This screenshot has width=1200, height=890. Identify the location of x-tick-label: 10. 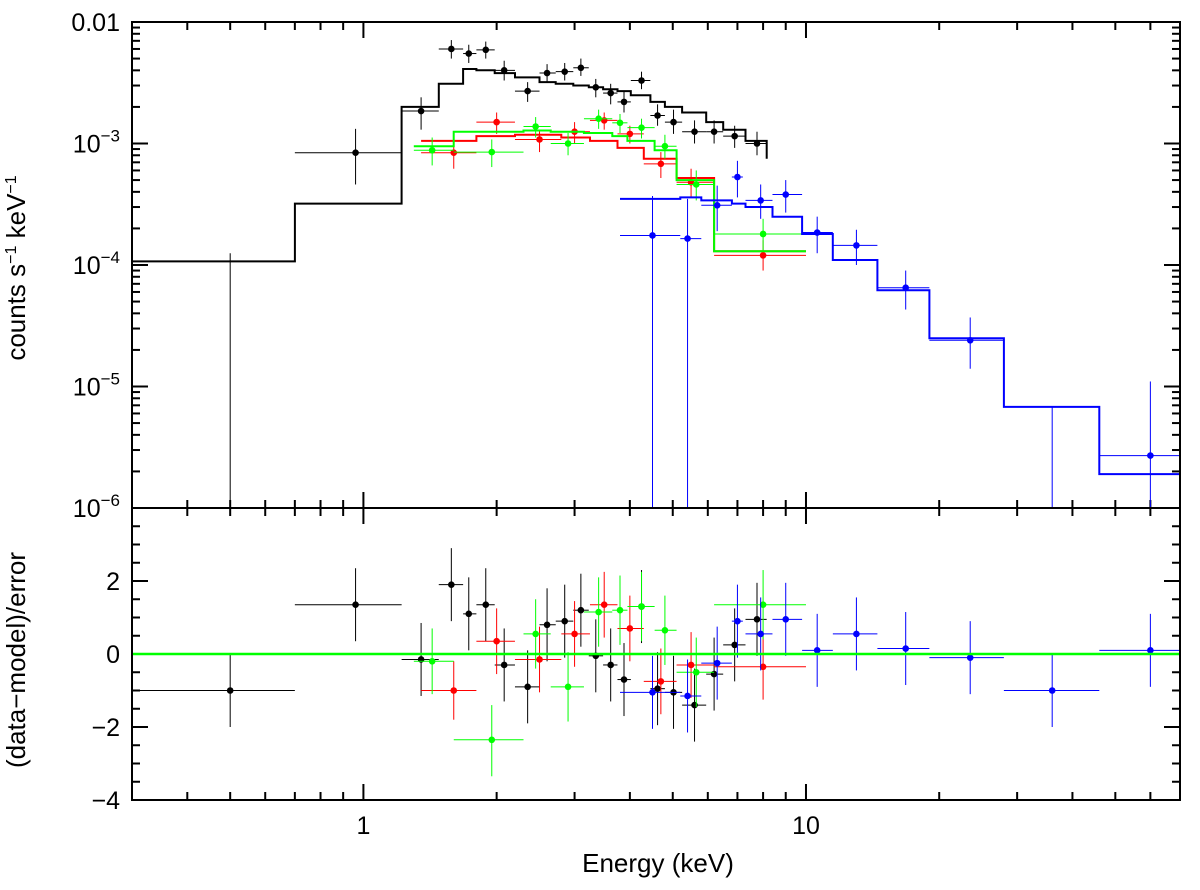
(806, 826).